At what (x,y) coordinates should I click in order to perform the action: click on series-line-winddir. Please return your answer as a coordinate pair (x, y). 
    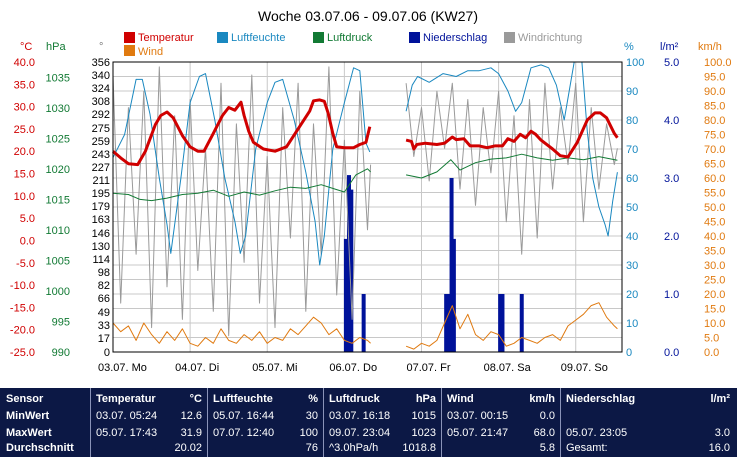
    Looking at the image, I should click on (511, 168).